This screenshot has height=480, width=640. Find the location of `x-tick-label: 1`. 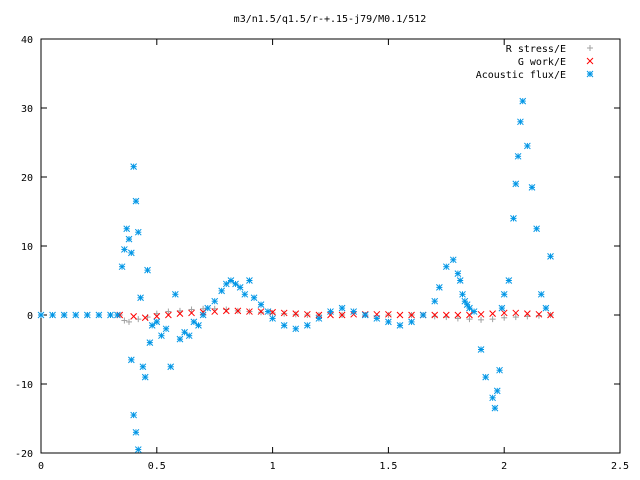

x-tick-label: 1 is located at coordinates (273, 466).